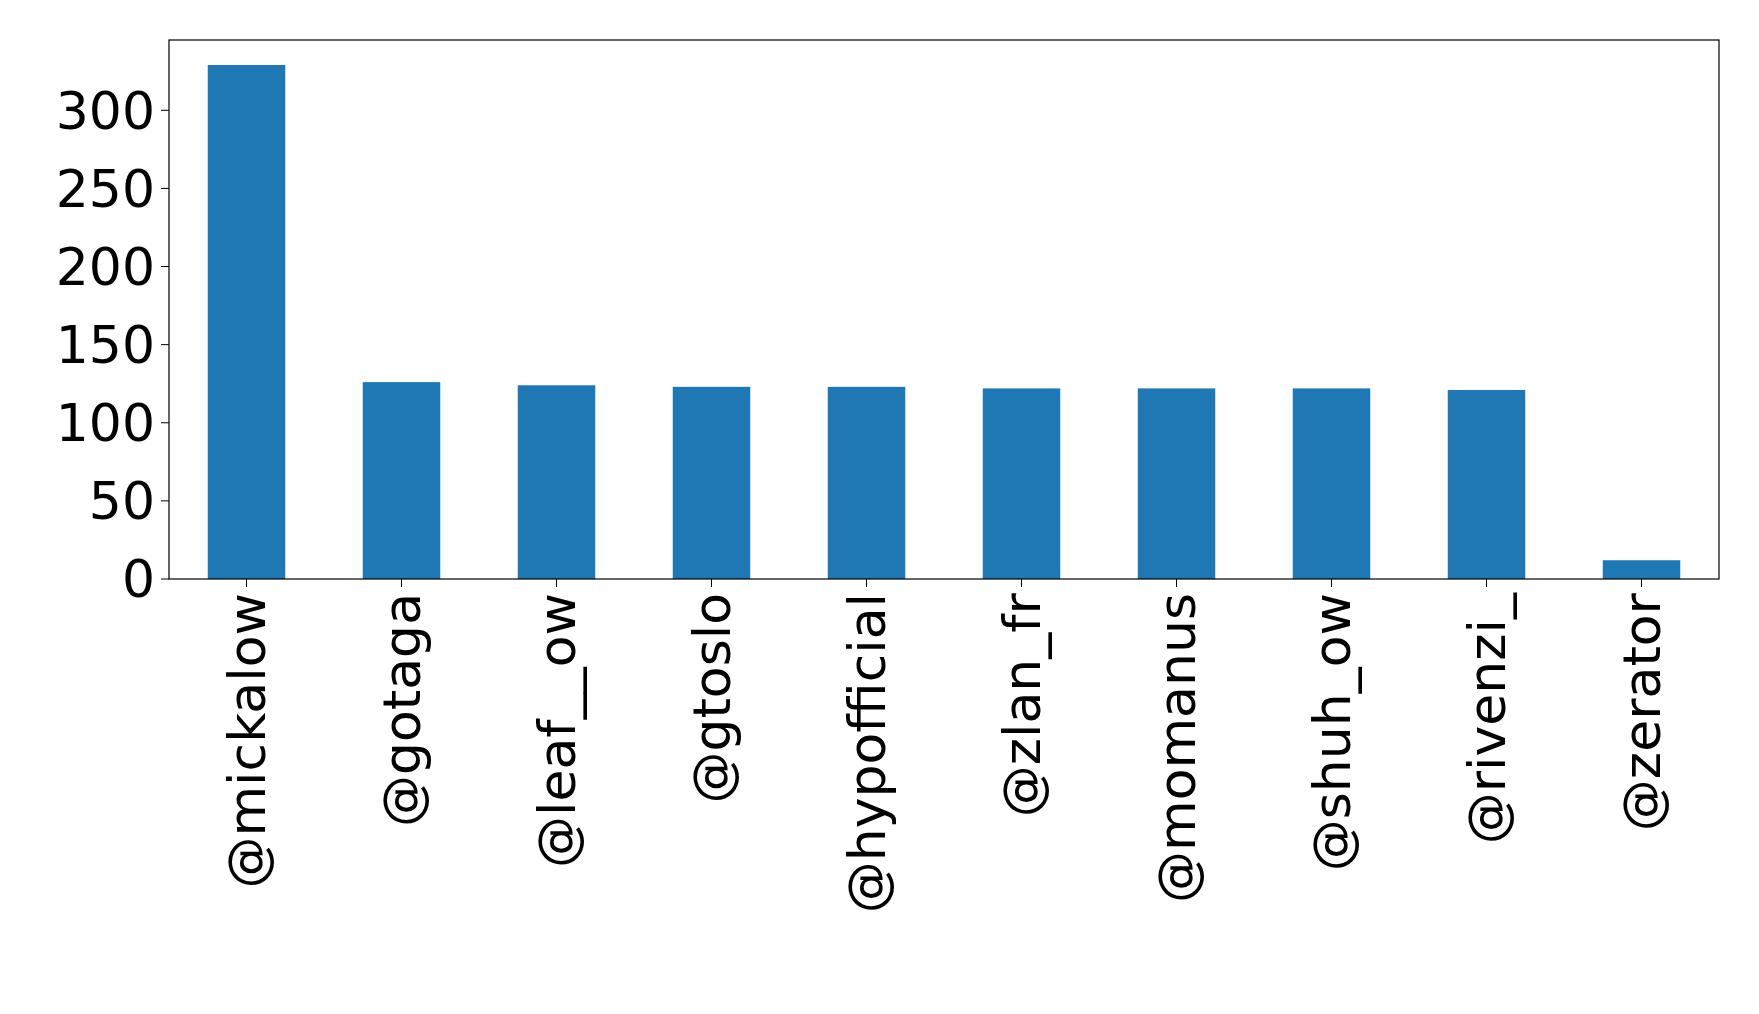  What do you see at coordinates (401, 710) in the screenshot?
I see `x-tick-label: @gotaga` at bounding box center [401, 710].